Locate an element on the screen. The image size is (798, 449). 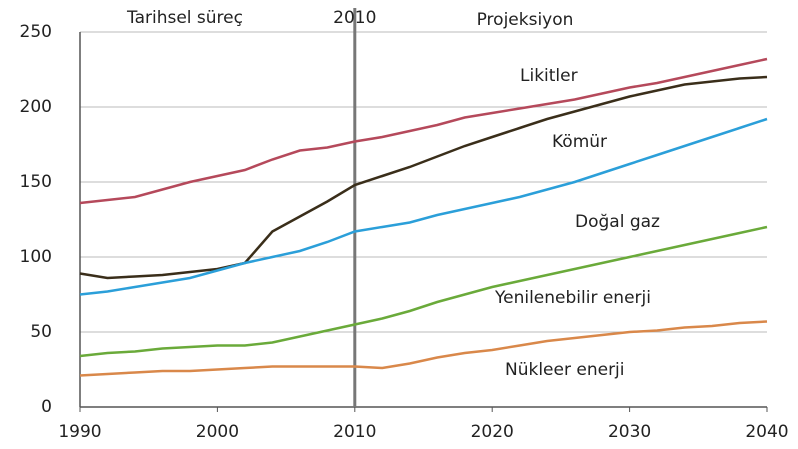
series-label: Doğal gaz is located at coordinates (617, 222).